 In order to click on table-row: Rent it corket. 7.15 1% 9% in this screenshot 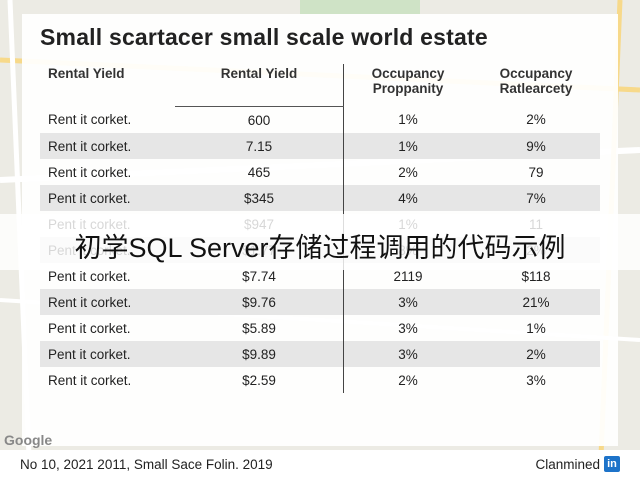, I will do `click(320, 146)`.